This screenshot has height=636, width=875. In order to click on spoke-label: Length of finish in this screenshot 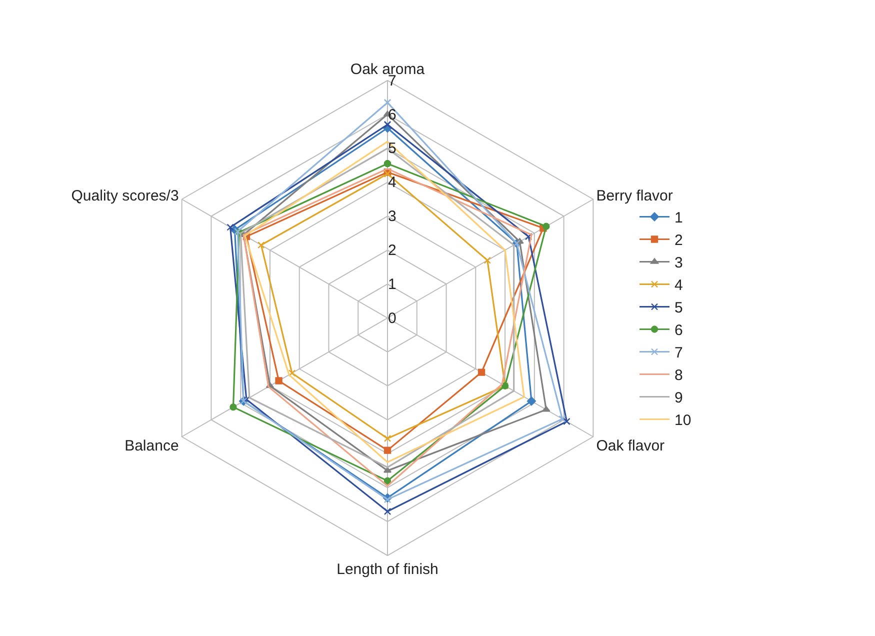, I will do `click(387, 569)`.